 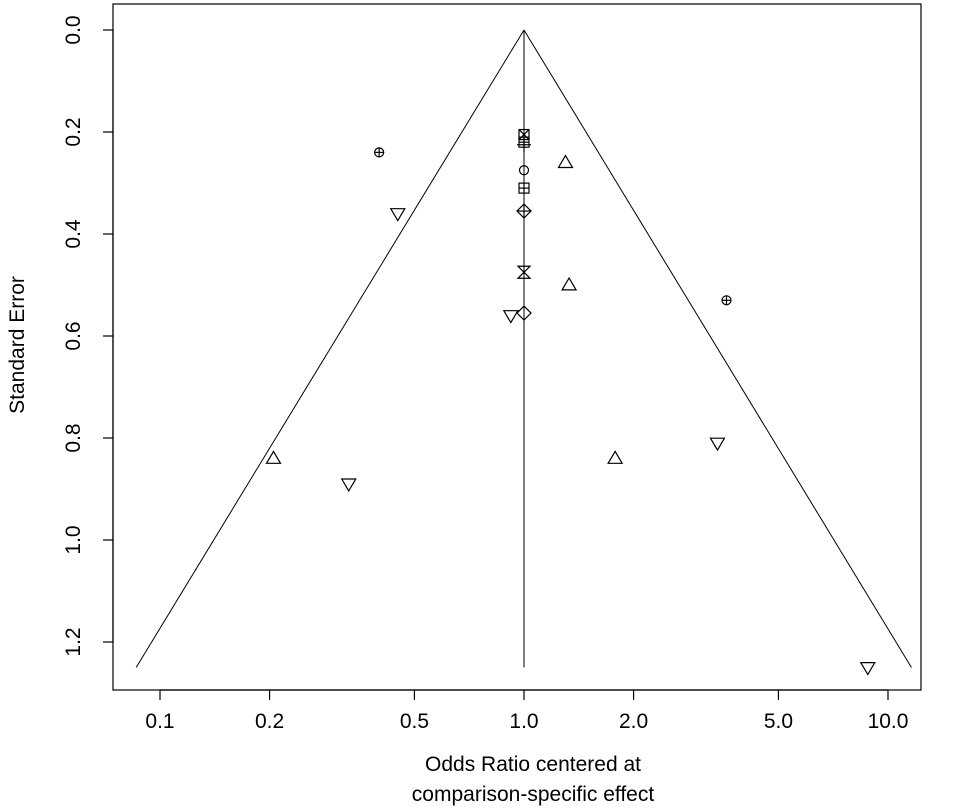 I want to click on x-tick-label: 0.5, so click(x=414, y=721).